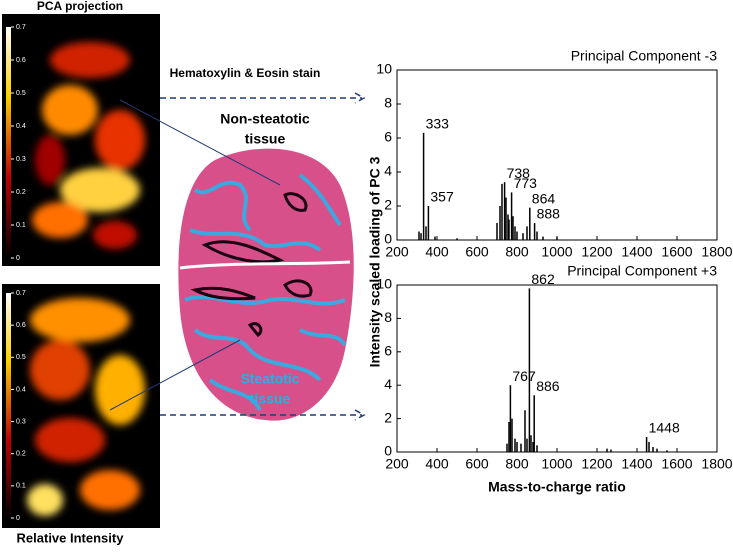 The height and width of the screenshot is (553, 733). I want to click on peak-label: 773, so click(526, 183).